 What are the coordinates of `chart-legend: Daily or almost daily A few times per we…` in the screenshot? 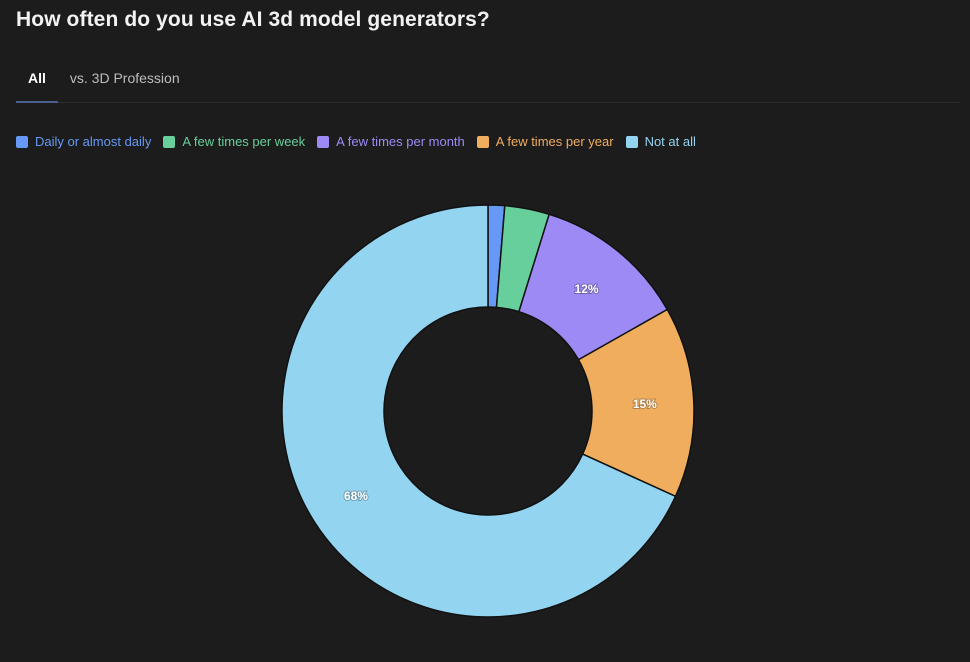 It's located at (362, 141).